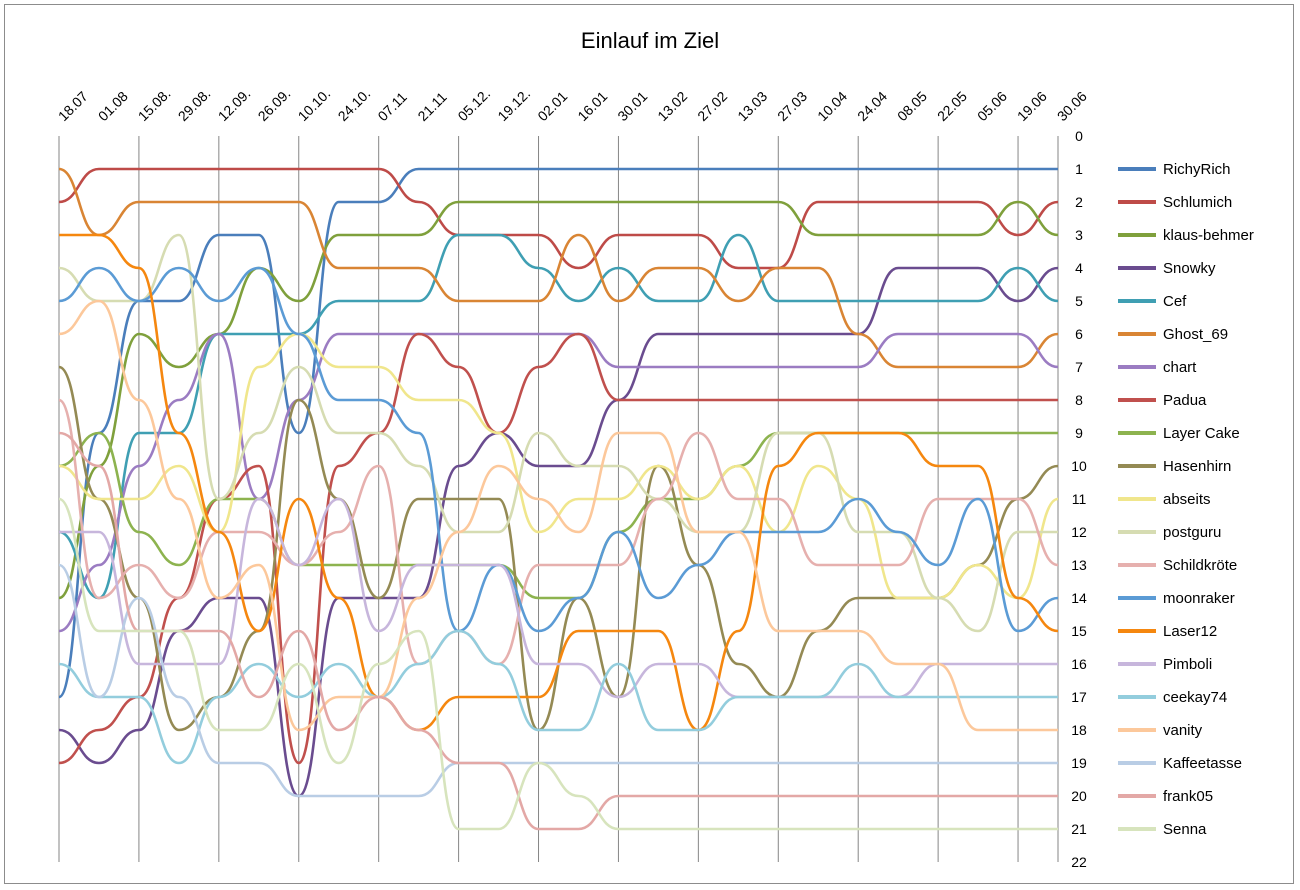  Describe the element at coordinates (1208, 235) in the screenshot. I see `legend-label-klaus-behmer: klaus-behmer` at that location.